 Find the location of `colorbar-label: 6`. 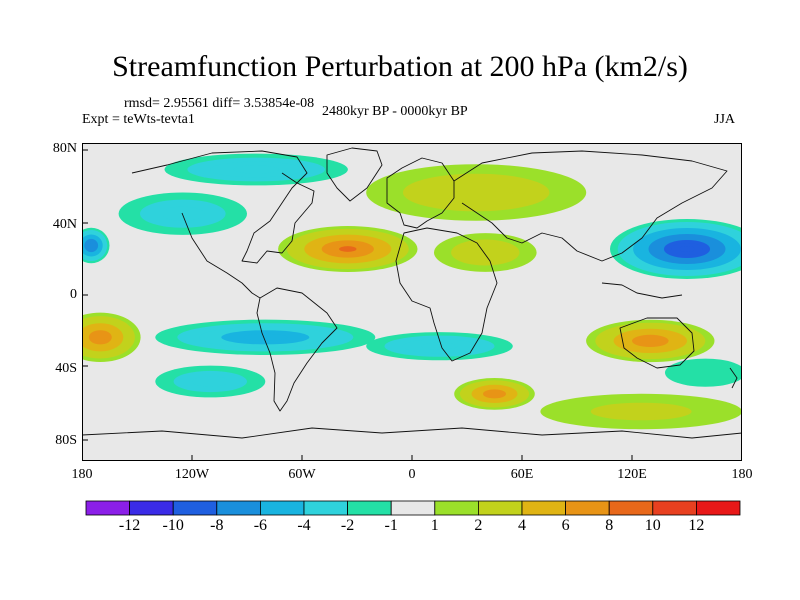

colorbar-label: 6 is located at coordinates (565, 525).